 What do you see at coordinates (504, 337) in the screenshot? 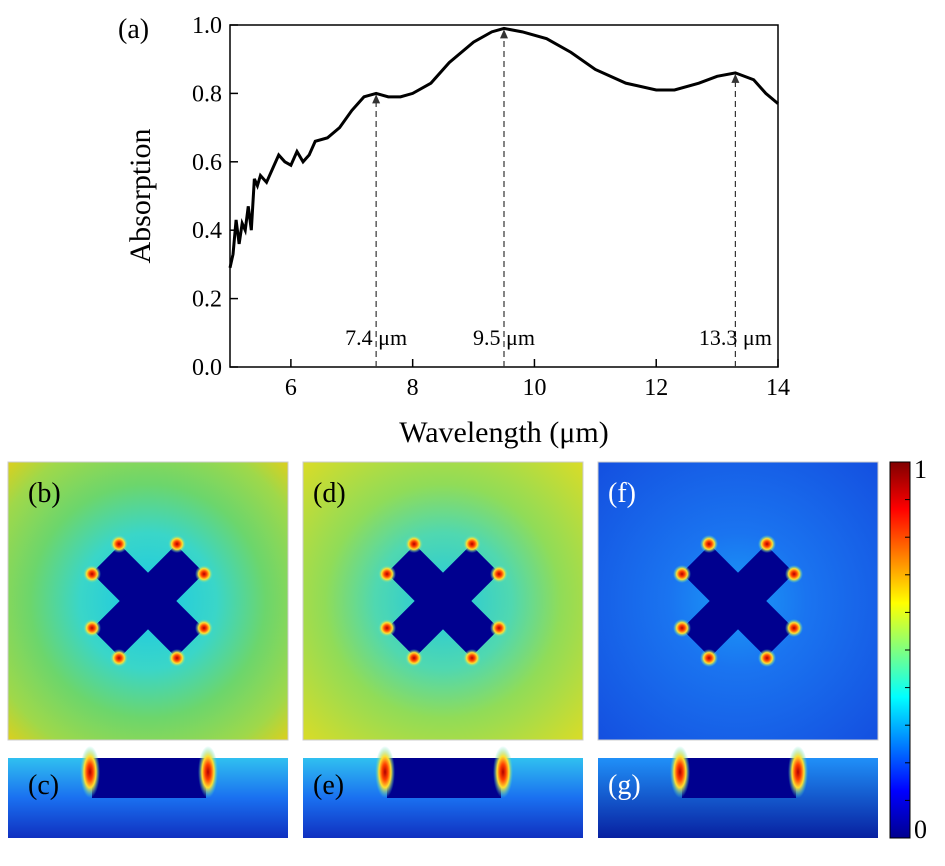
I see `annotation-label: 9.5 μm` at bounding box center [504, 337].